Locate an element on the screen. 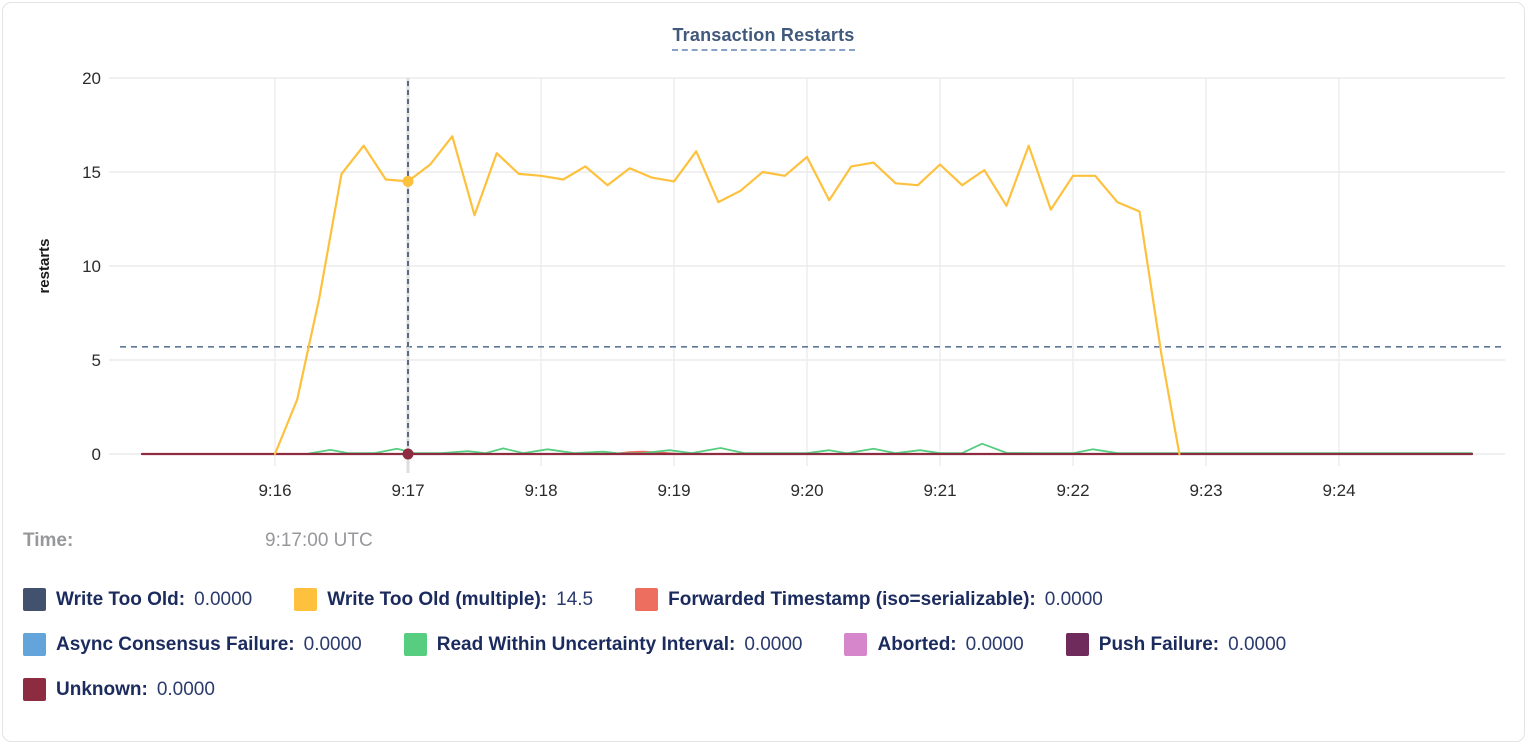  legend-label: Unknown: is located at coordinates (102, 689).